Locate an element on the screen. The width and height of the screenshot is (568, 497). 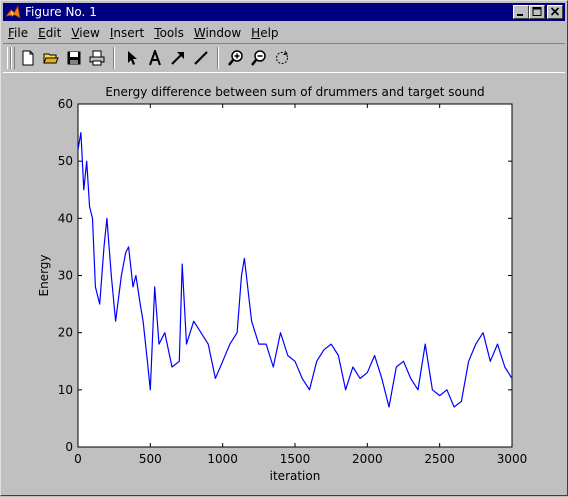
close-button is located at coordinates (555, 12).